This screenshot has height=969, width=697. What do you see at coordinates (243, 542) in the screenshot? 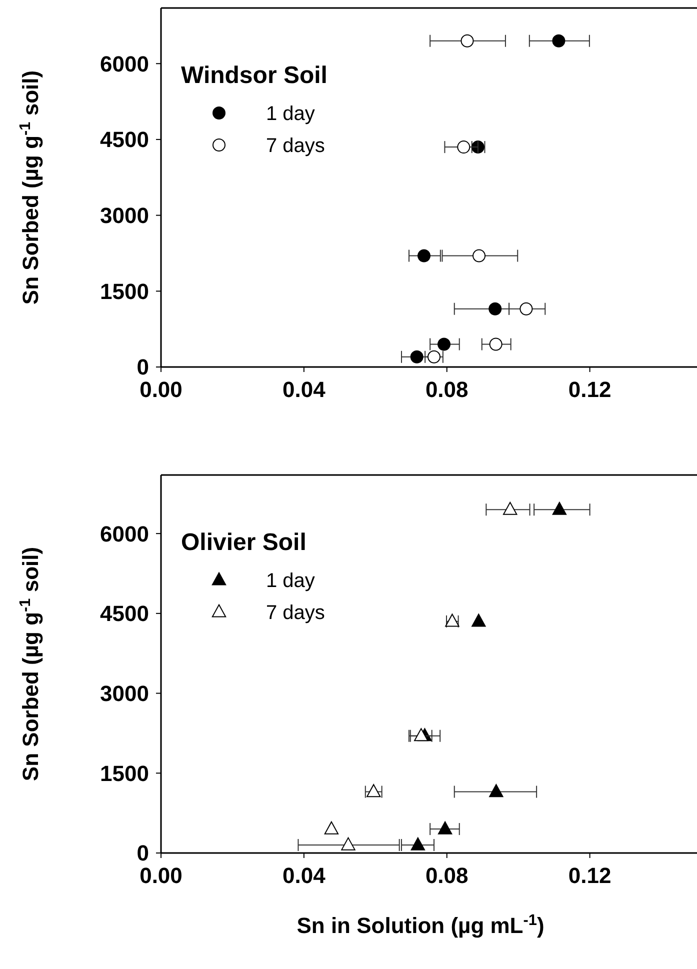
I see `legend-title: Olivier Soil` at bounding box center [243, 542].